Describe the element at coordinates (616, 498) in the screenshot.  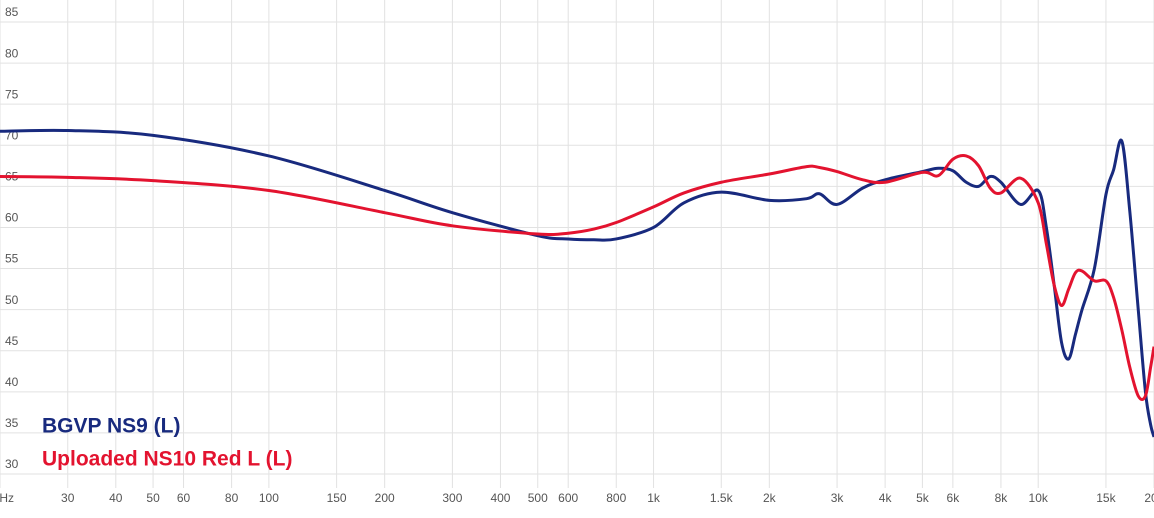
I see `x-tick-label: 800` at that location.